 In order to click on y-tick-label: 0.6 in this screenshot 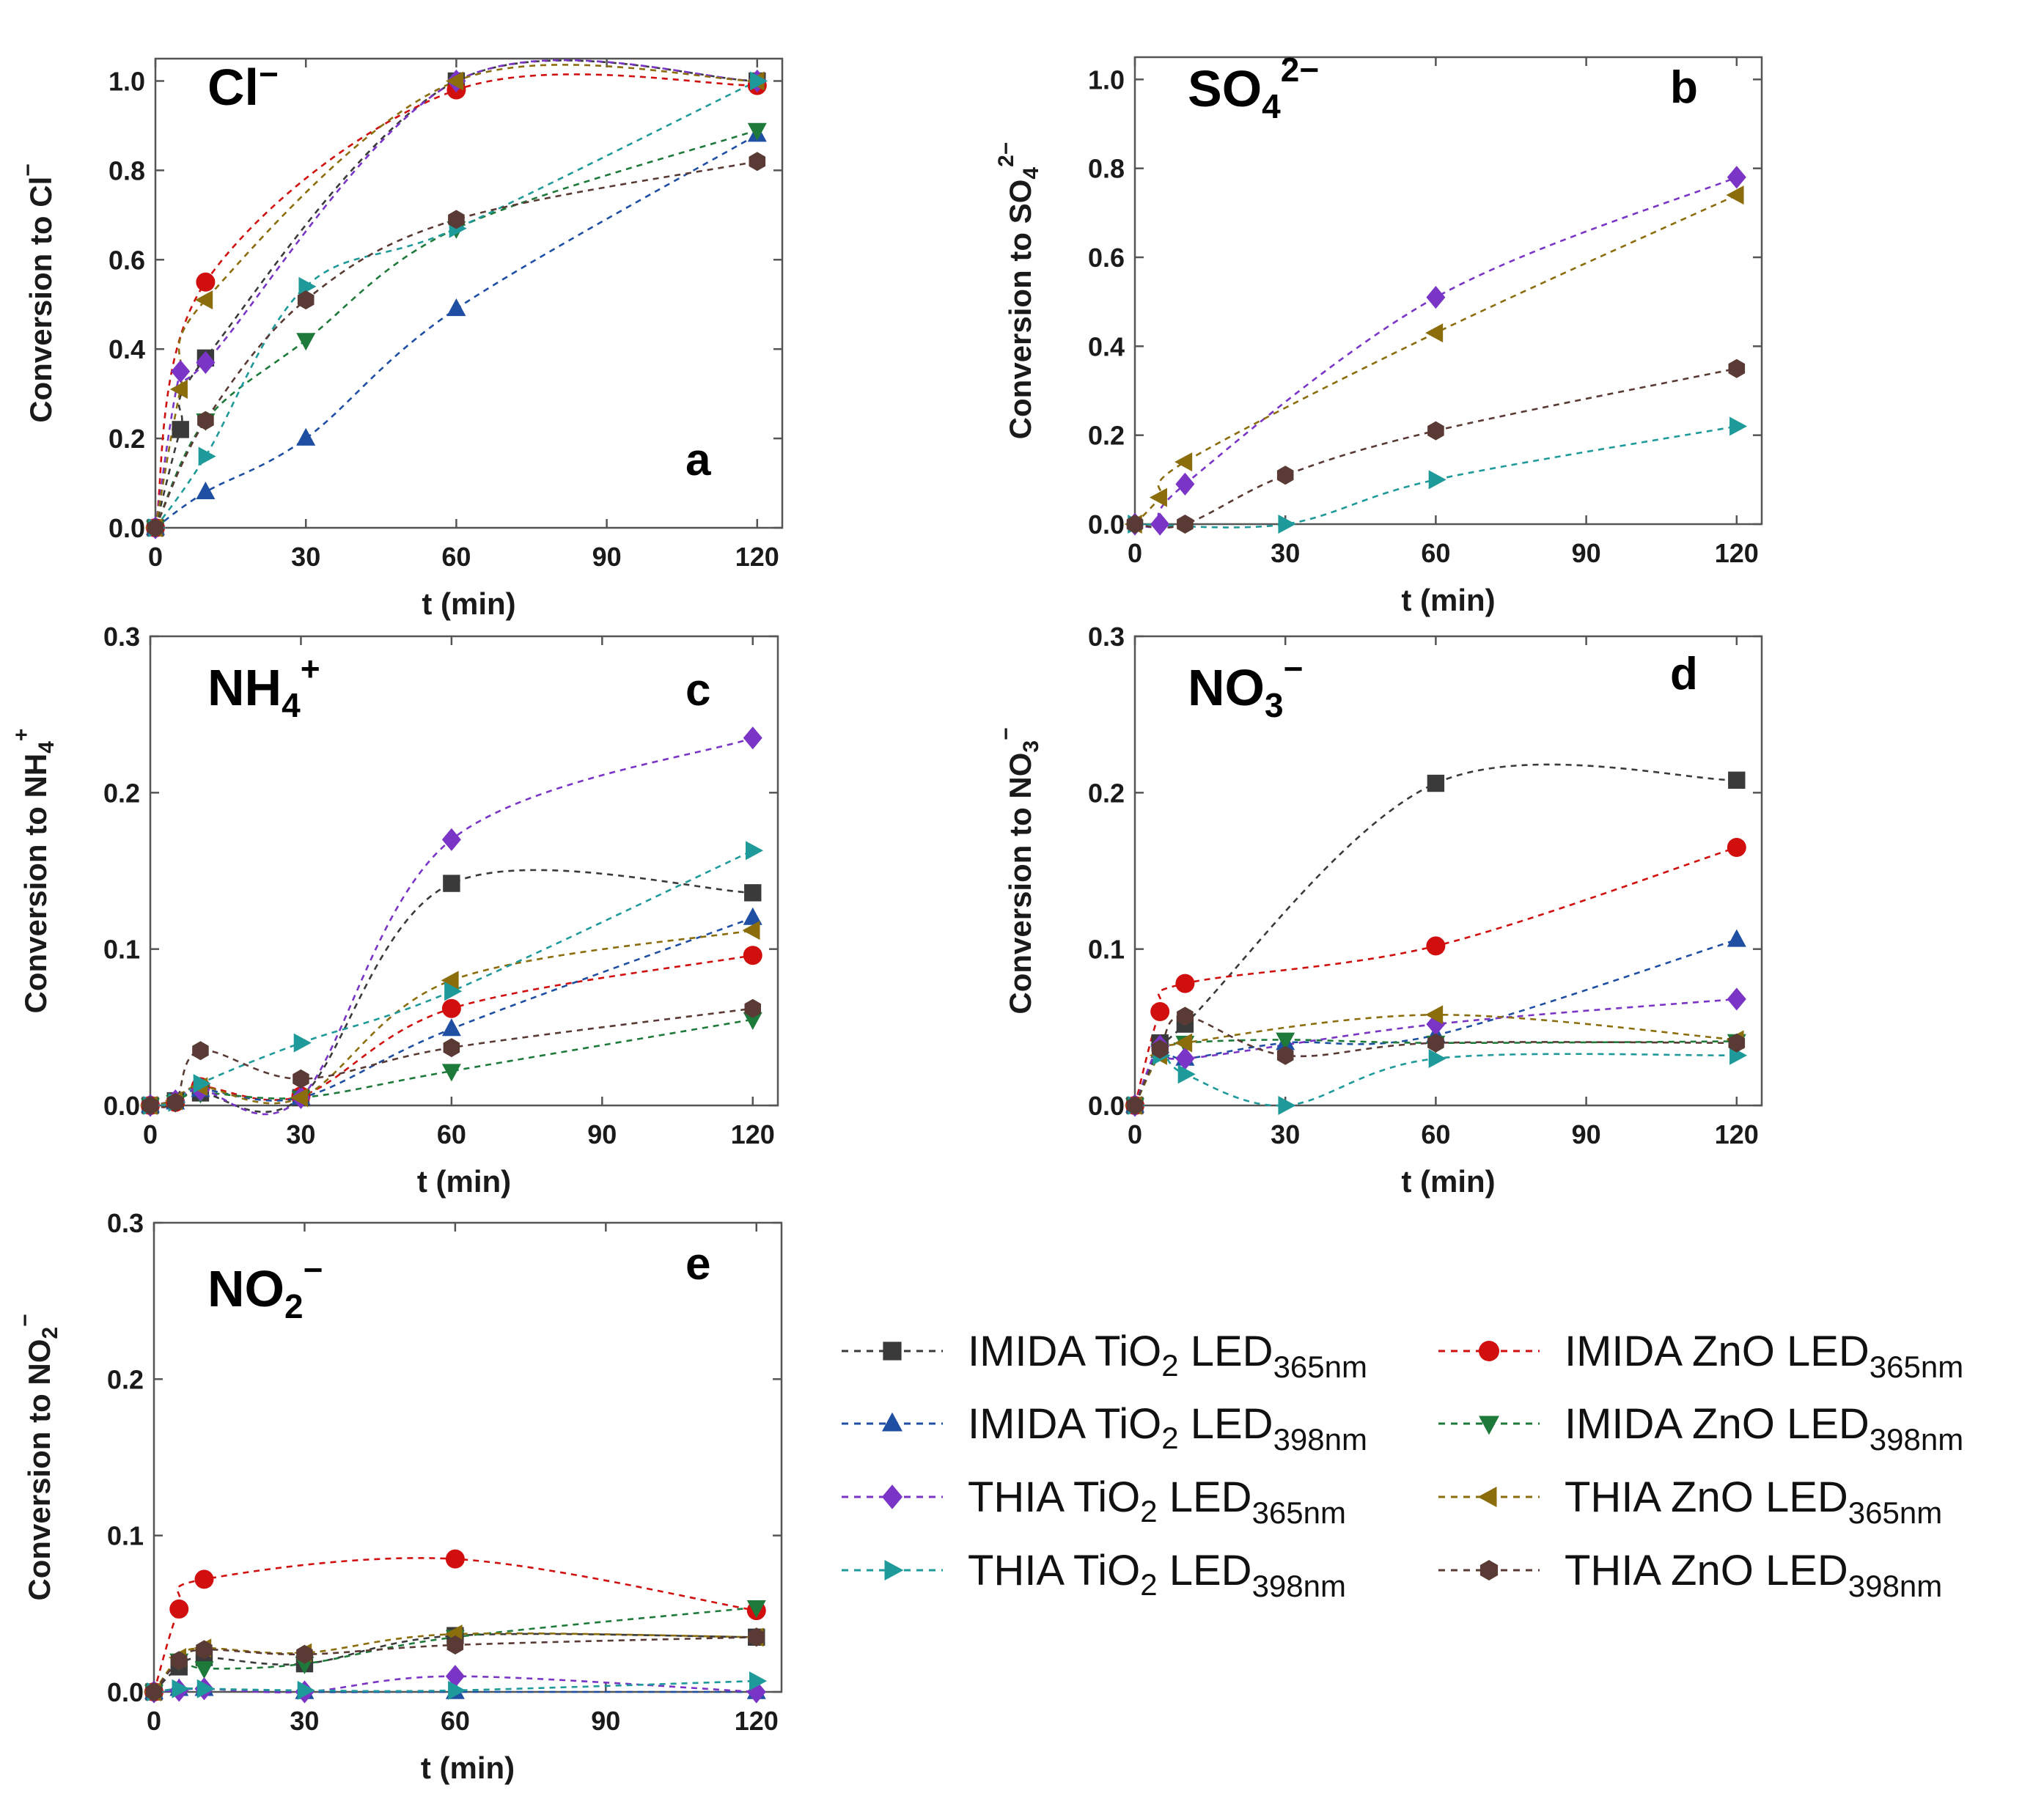, I will do `click(1106, 258)`.